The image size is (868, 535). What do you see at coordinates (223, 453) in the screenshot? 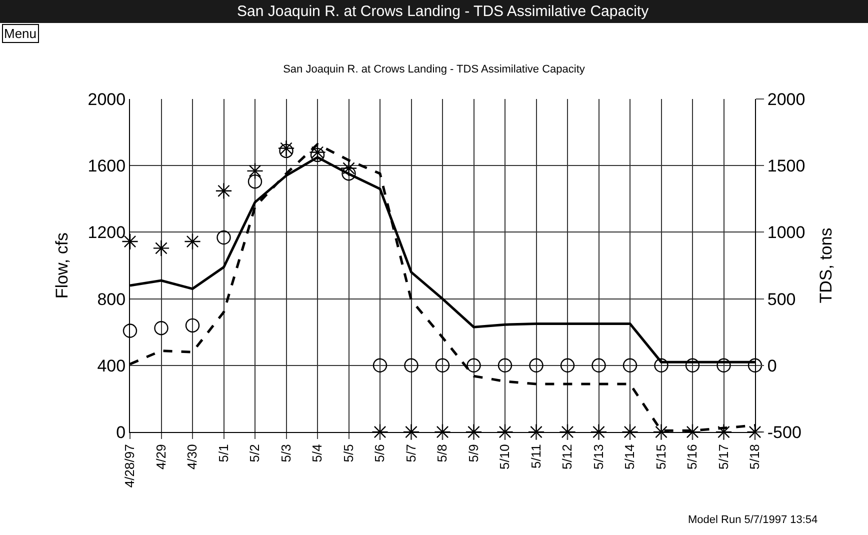
I see `x-tick-label: 5/1` at bounding box center [223, 453].